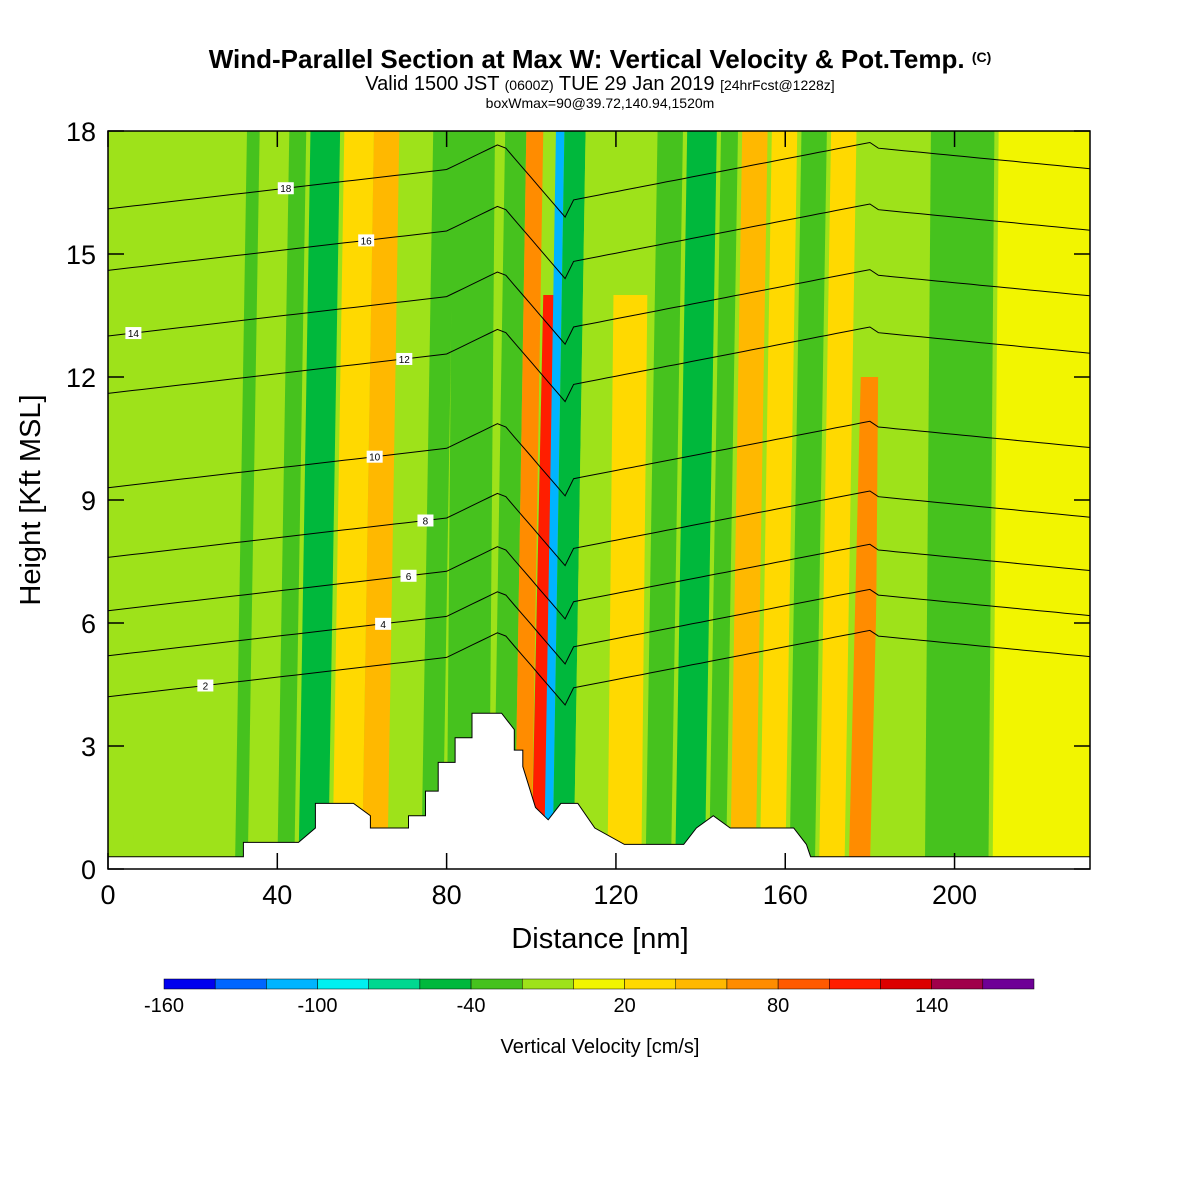 The image size is (1200, 1200). Describe the element at coordinates (931, 1006) in the screenshot. I see `colorbar-tick-label: 140` at that location.